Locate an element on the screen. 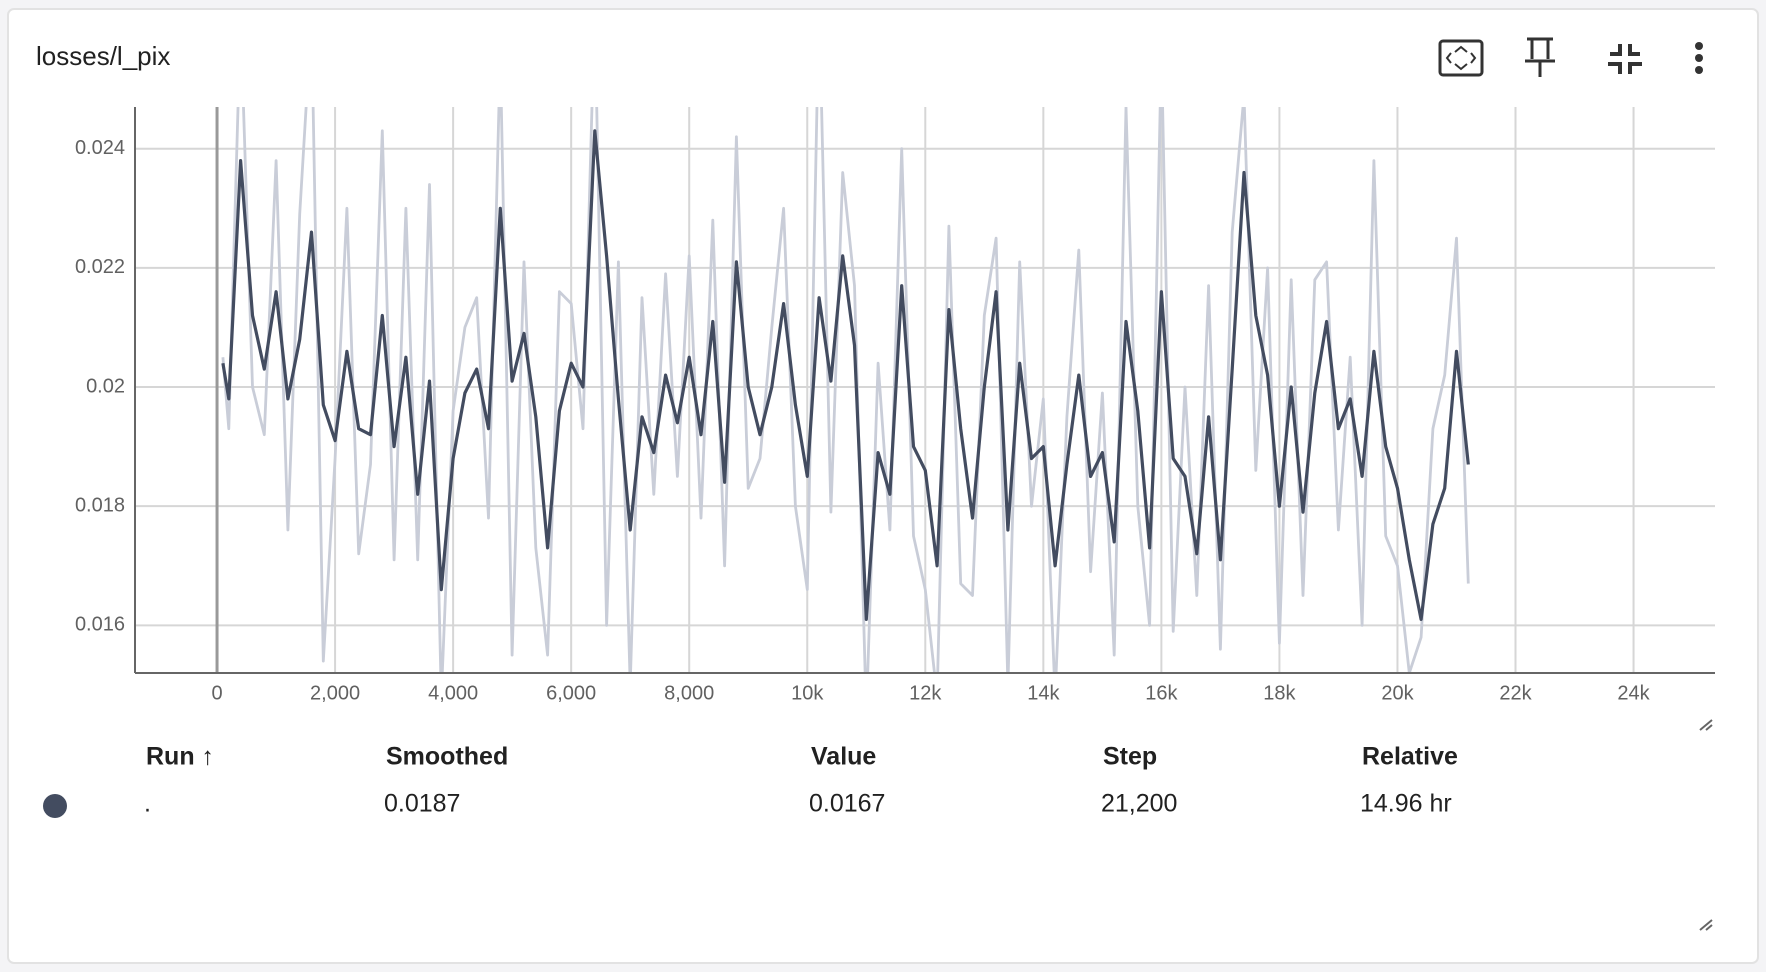 The width and height of the screenshot is (1766, 972). x-tick-label: 4,000 is located at coordinates (453, 693).